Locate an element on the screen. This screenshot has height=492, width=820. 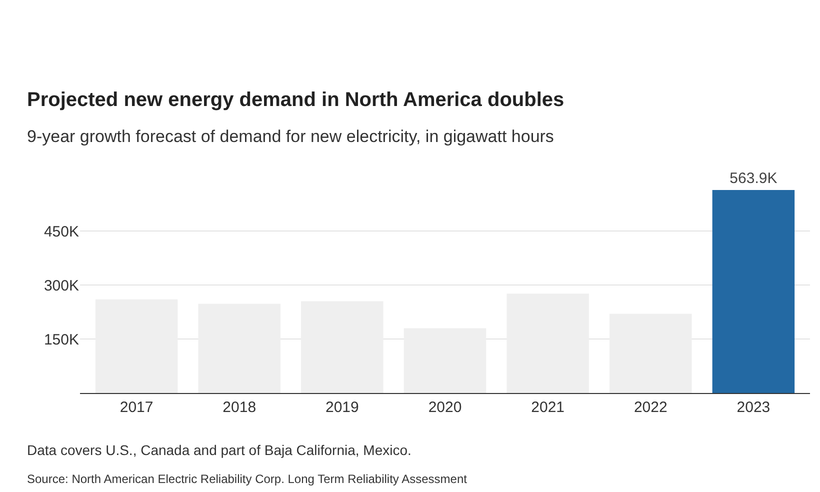
y-tick-label: 450K is located at coordinates (61, 231).